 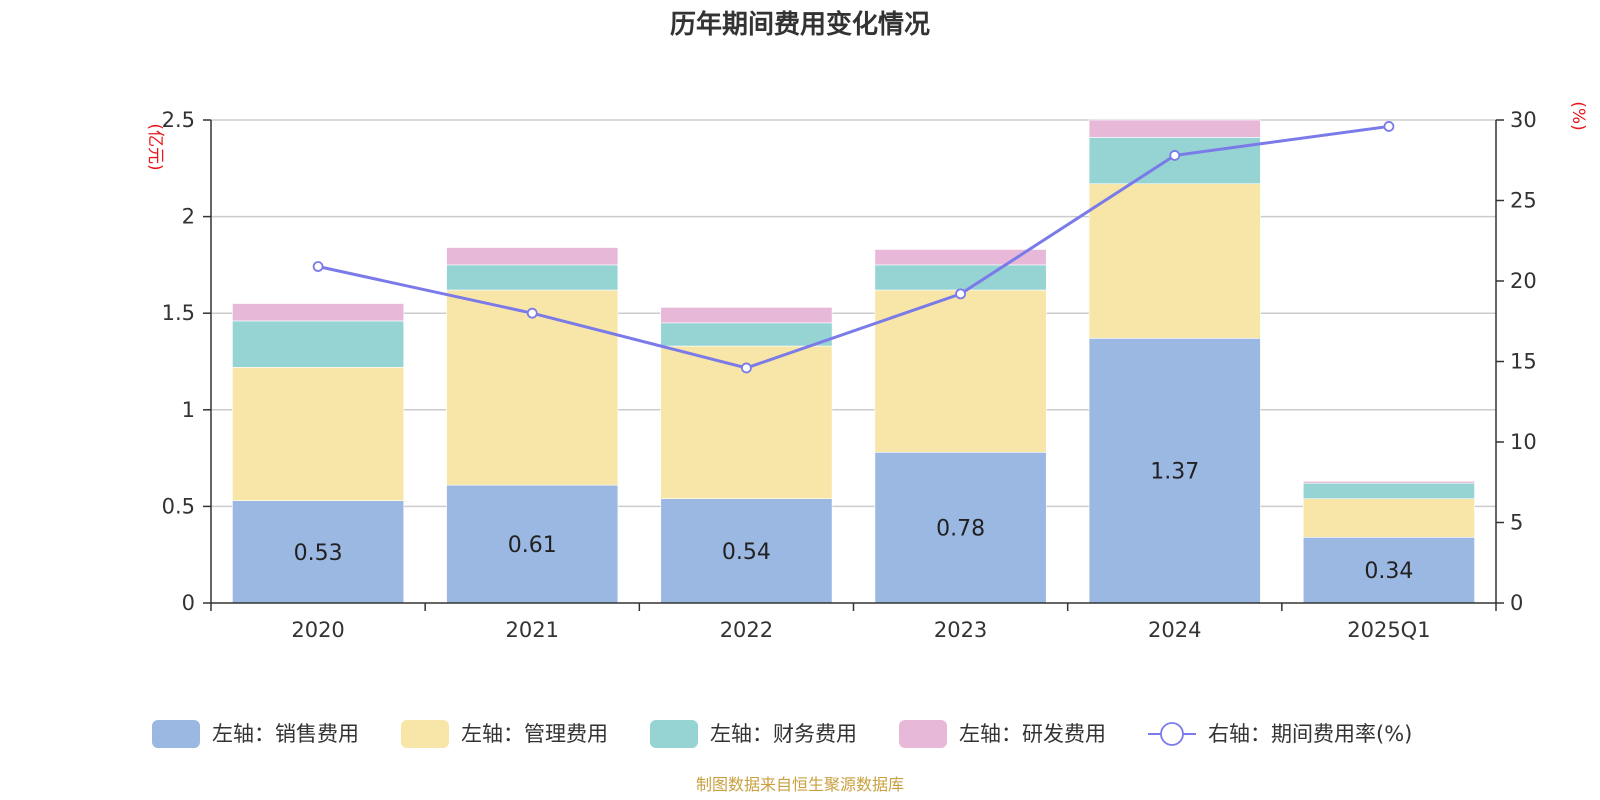 What do you see at coordinates (1032, 734) in the screenshot?
I see `legend-label: 左轴：研发费用` at bounding box center [1032, 734].